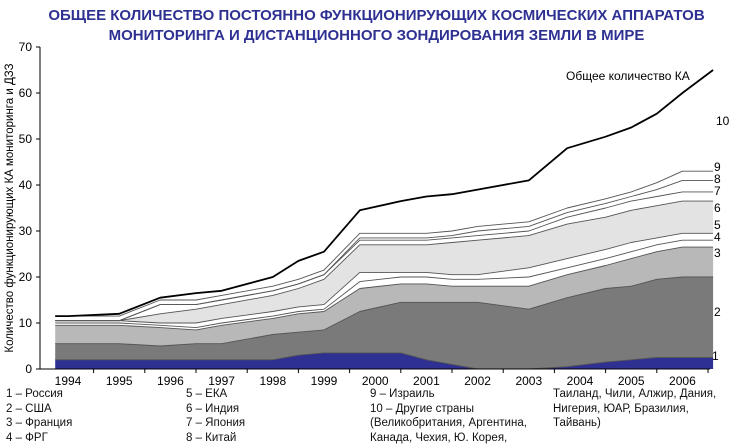 The width and height of the screenshot is (733, 445). I want to click on y-tick-label: 70, so click(26, 47).